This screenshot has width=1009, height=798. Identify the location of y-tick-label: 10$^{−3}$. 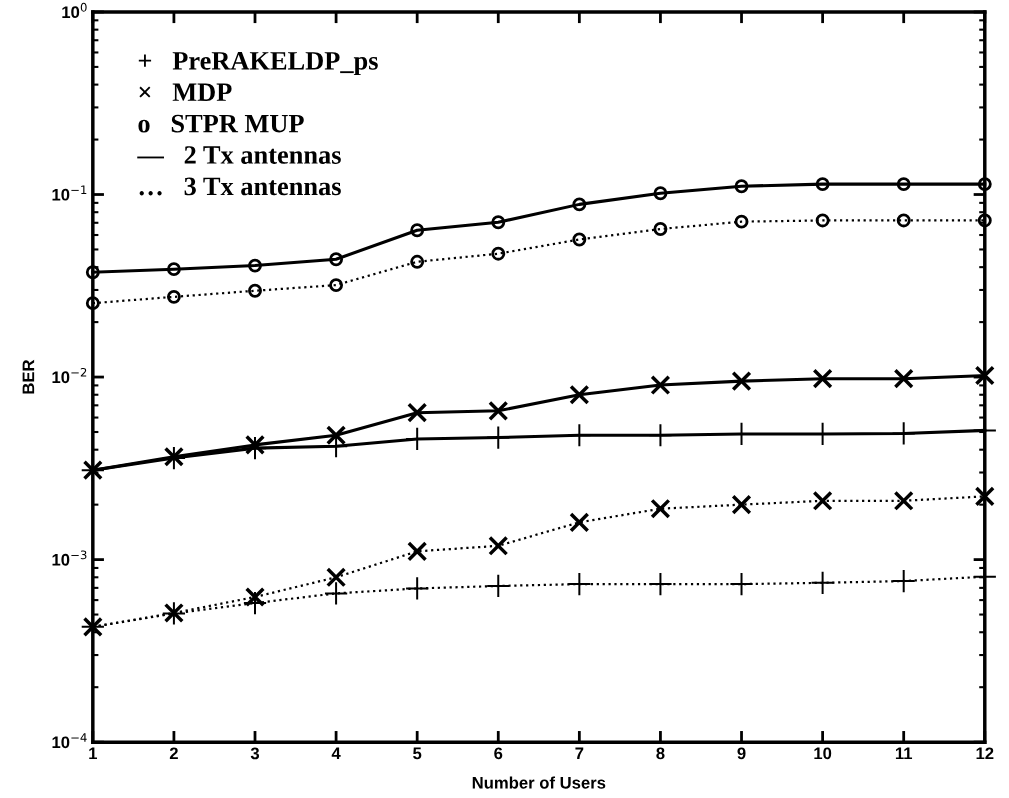
(69, 558).